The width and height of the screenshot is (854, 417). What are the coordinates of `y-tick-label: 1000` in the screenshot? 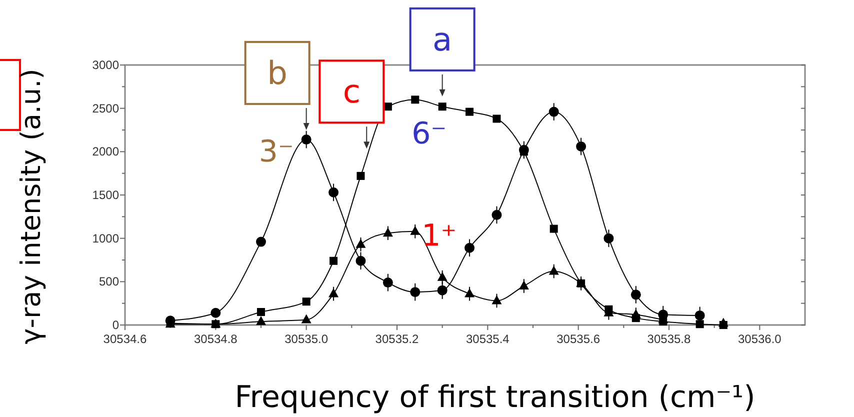 It's located at (106, 238).